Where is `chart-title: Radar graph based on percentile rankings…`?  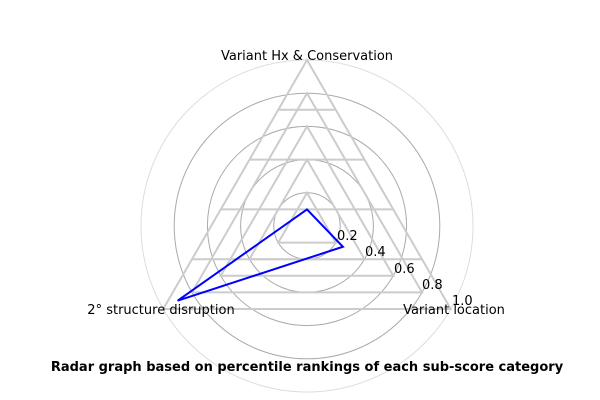 chart-title: Radar graph based on percentile rankings… is located at coordinates (307, 367).